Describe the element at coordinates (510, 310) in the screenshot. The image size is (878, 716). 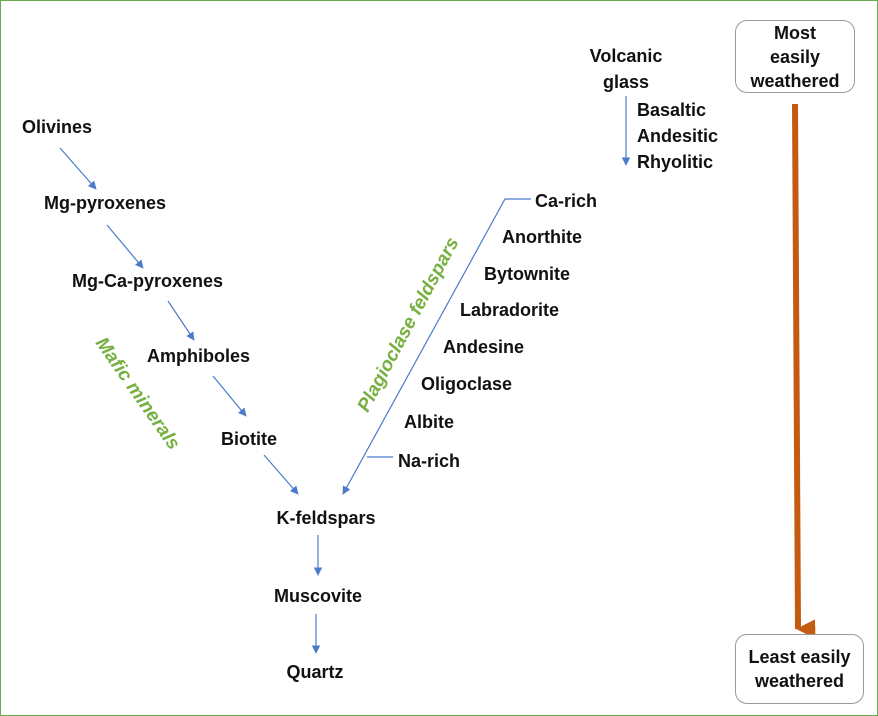
I see `plagioclase-labradorite: Labradorite` at that location.